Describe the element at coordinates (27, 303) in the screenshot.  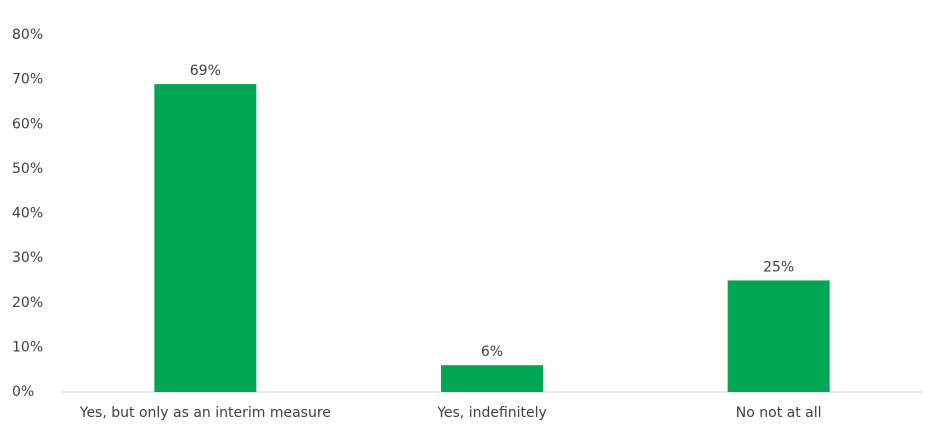
I see `y-tick-label: 20%` at that location.